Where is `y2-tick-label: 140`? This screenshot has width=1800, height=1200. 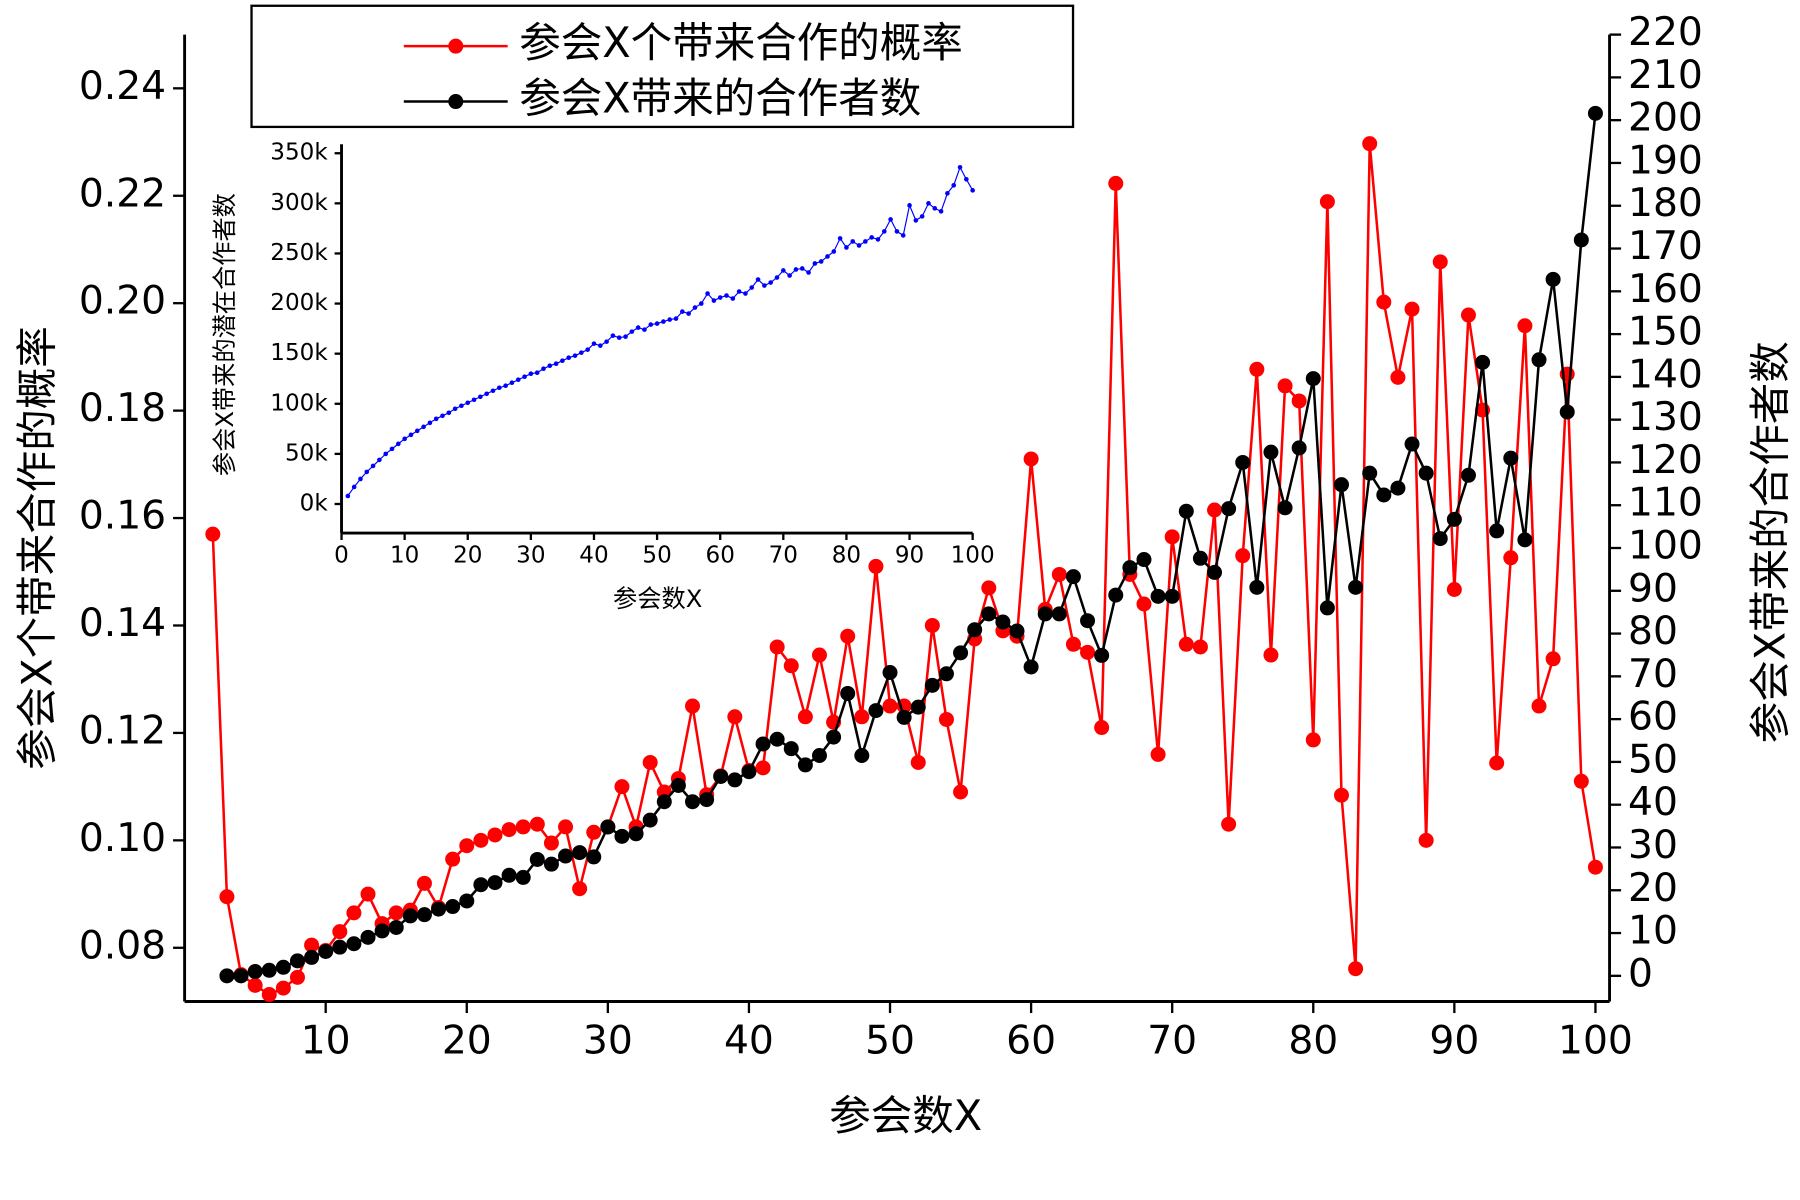 y2-tick-label: 140 is located at coordinates (1665, 374).